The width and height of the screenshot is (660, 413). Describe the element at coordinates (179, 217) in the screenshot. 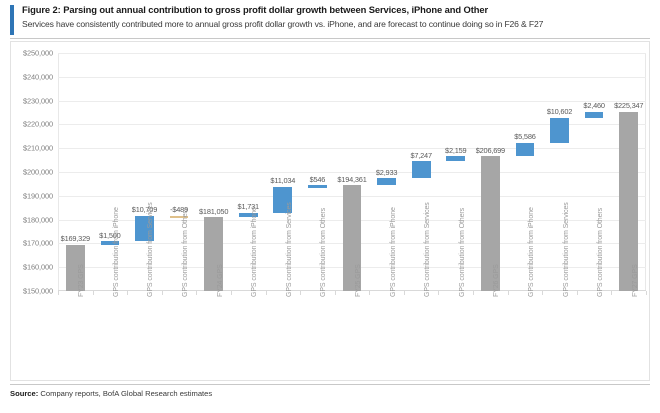

I see `decrease-bar` at that location.